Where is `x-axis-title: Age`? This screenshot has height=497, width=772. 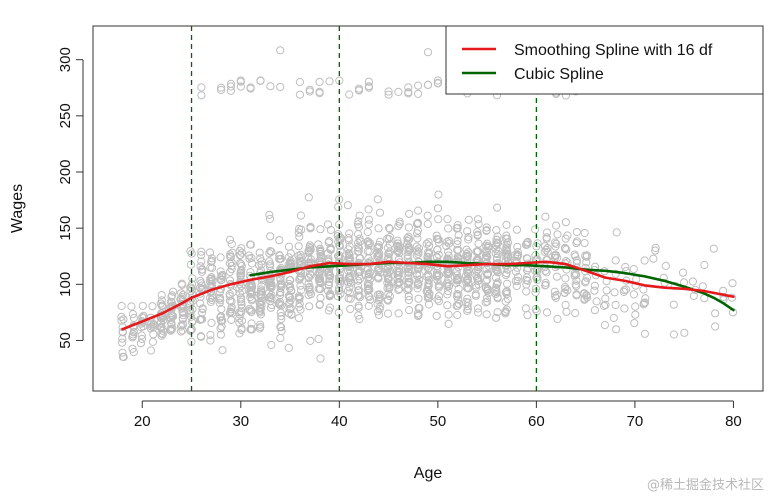 x-axis-title: Age is located at coordinates (428, 473).